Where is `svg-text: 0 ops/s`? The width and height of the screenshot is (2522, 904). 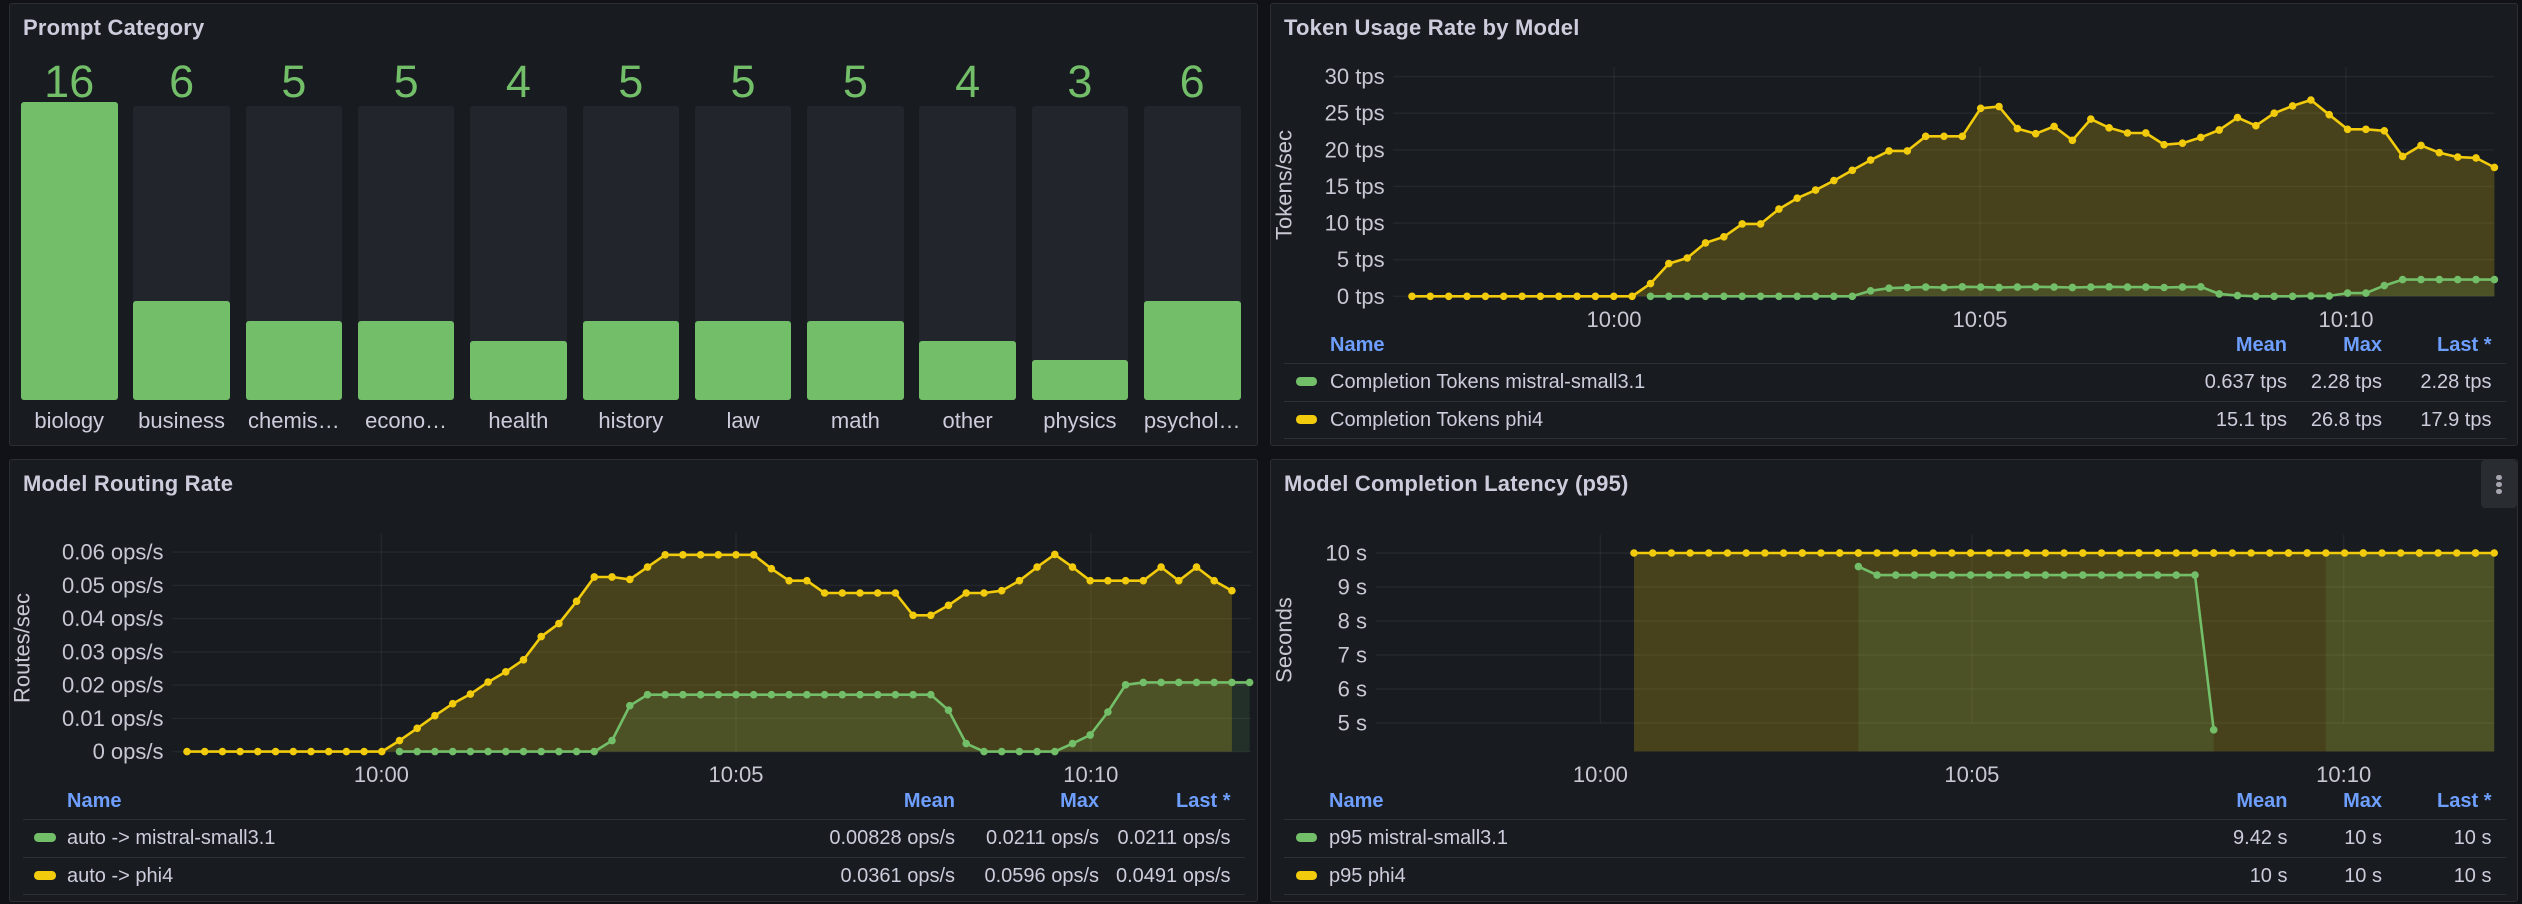
svg-text: 0 ops/s is located at coordinates (128, 751).